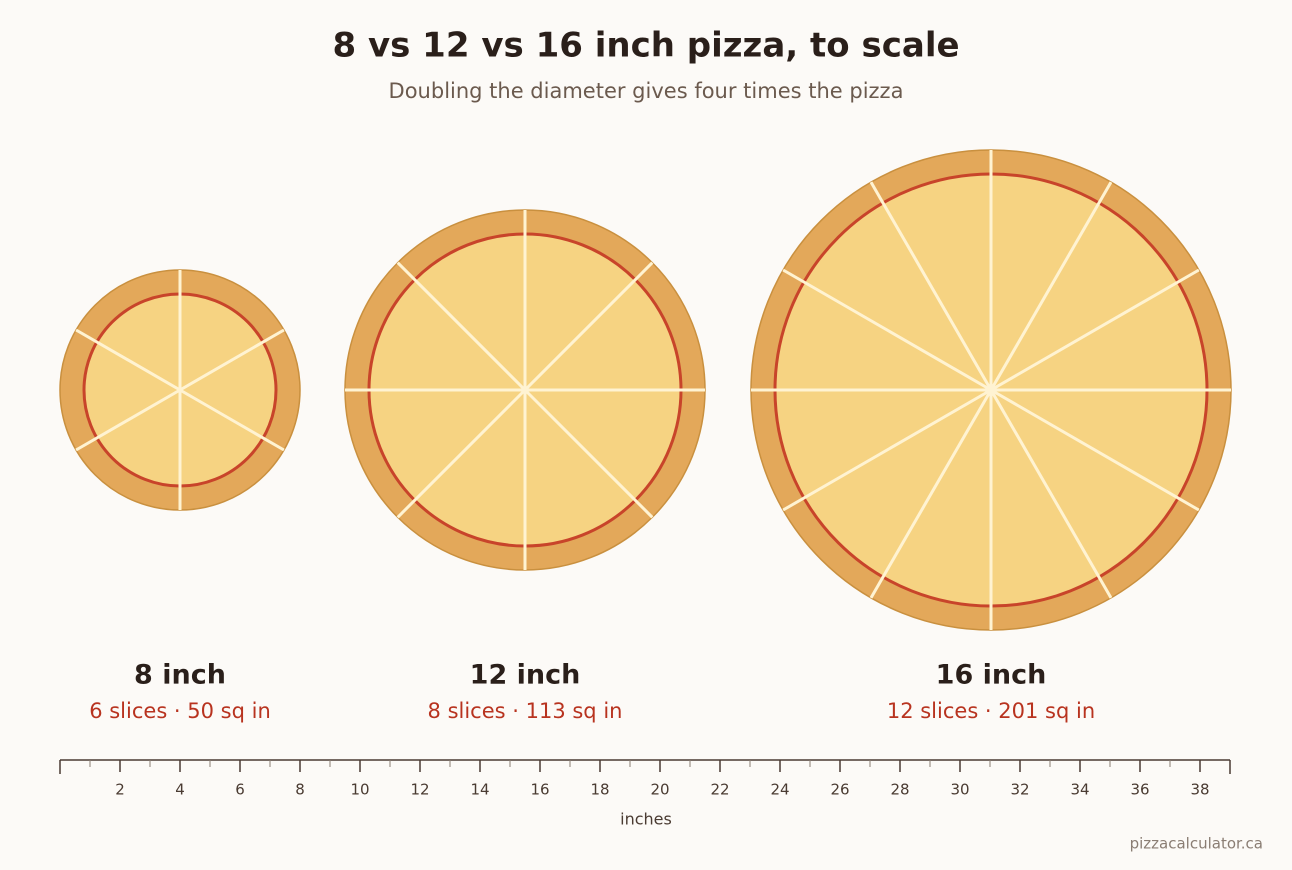  I want to click on tick-label: 20, so click(659, 790).